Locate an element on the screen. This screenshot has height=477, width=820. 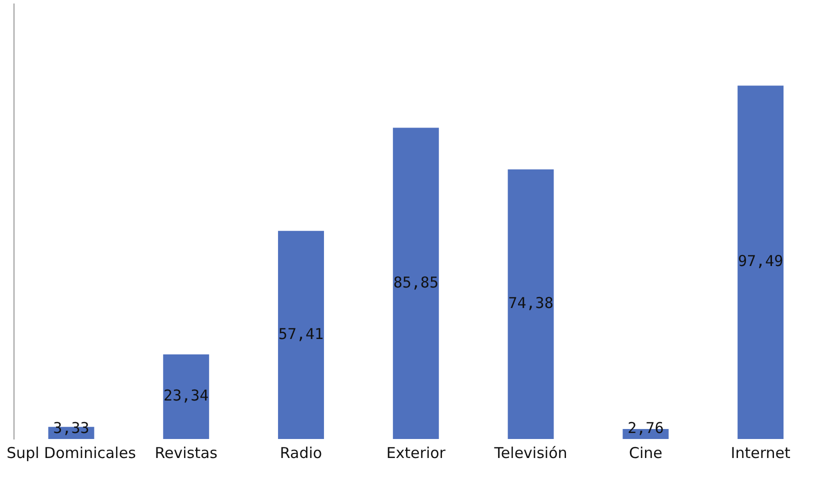
x-tick-label: Cine is located at coordinates (645, 453).